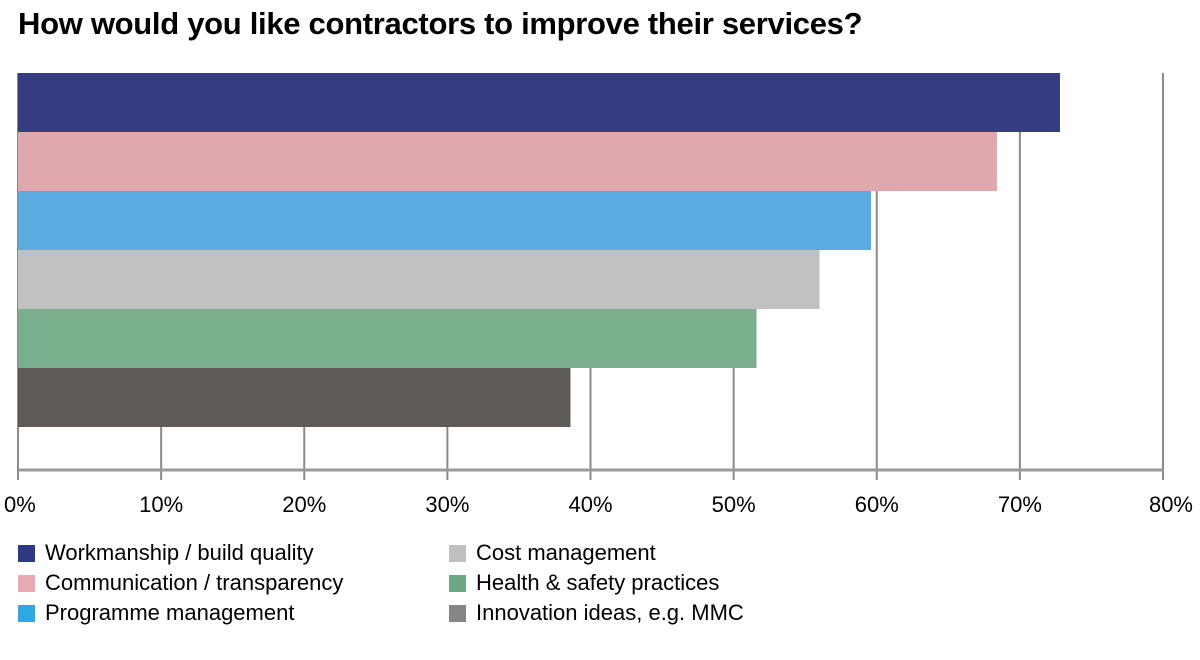  I want to click on bar-workmanship-build-quality, so click(539, 102).